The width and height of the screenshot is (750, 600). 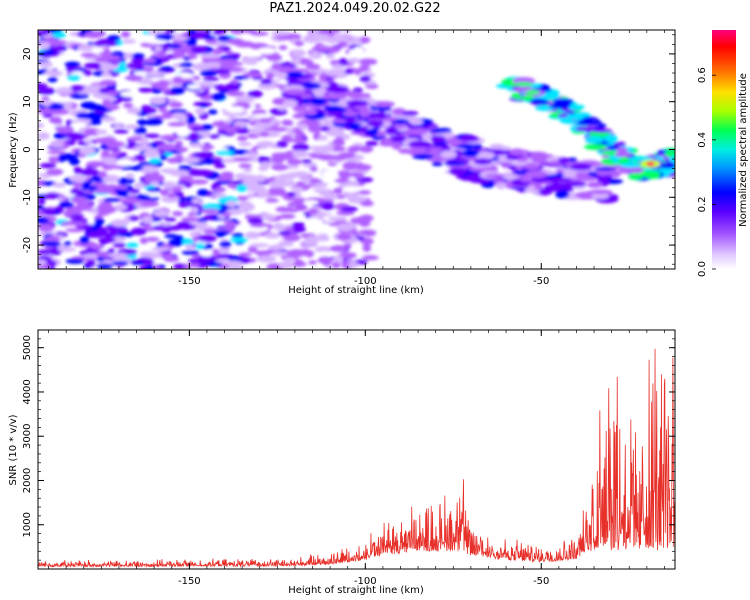 I want to click on snr-ylabel: SNR (10 * v/v), so click(x=13, y=449).